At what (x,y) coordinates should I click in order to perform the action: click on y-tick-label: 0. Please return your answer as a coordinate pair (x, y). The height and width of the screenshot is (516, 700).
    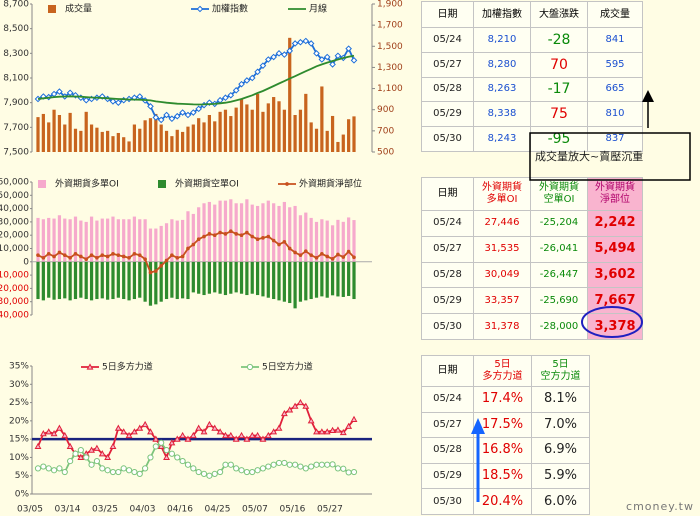
    Looking at the image, I should click on (26, 262).